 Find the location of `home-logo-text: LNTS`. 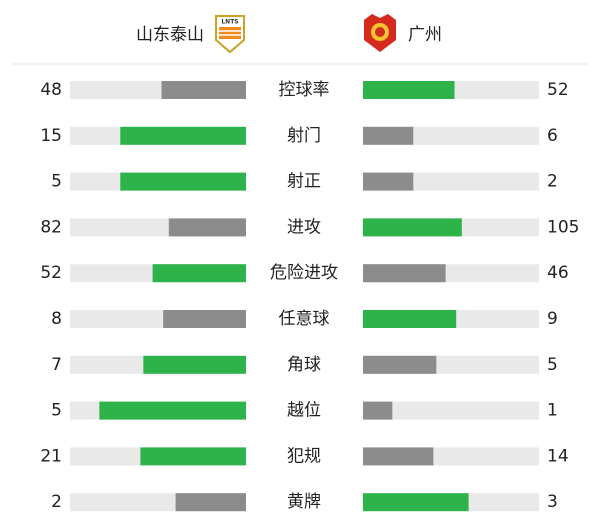

home-logo-text: LNTS is located at coordinates (229, 22).